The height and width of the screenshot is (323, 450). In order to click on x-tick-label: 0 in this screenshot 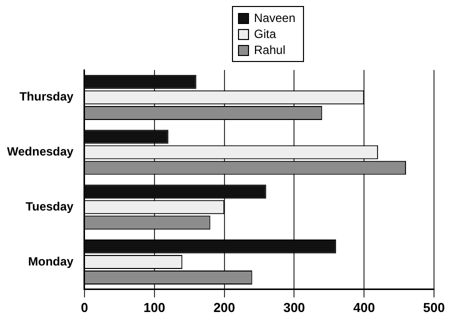, I will do `click(84, 307)`.